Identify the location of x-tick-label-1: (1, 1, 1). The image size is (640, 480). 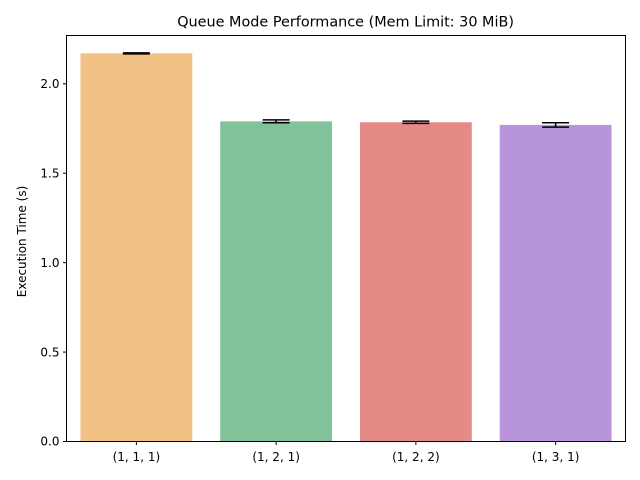
(137, 457).